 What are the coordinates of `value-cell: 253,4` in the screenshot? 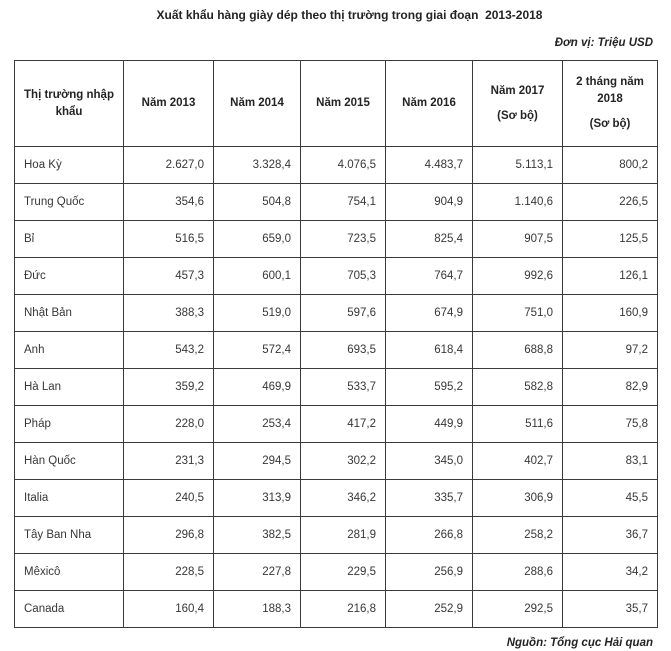 It's located at (257, 424).